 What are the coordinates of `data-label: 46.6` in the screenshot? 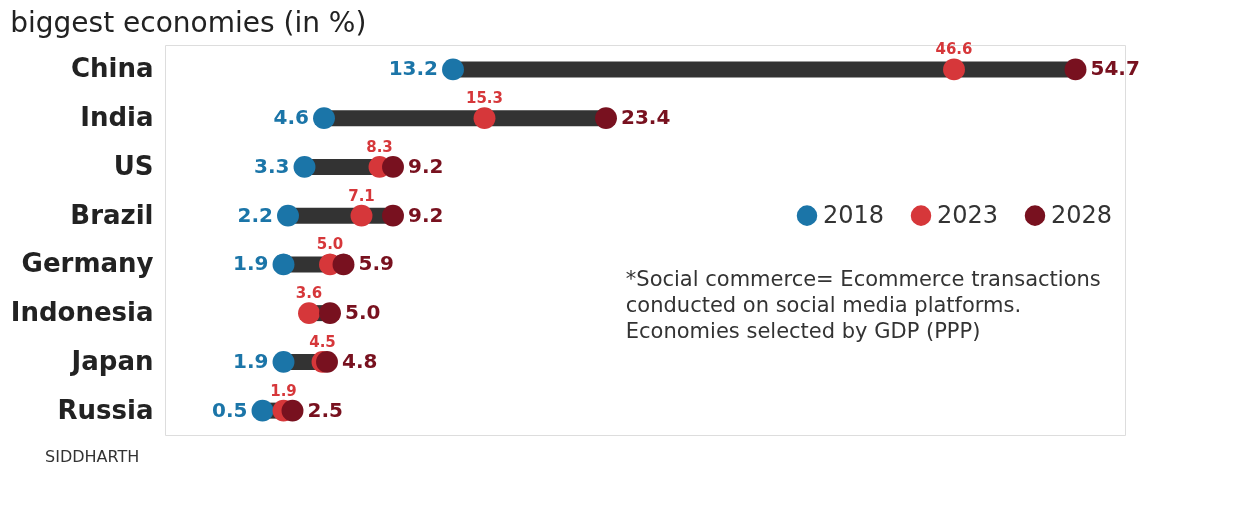 It's located at (954, 49).